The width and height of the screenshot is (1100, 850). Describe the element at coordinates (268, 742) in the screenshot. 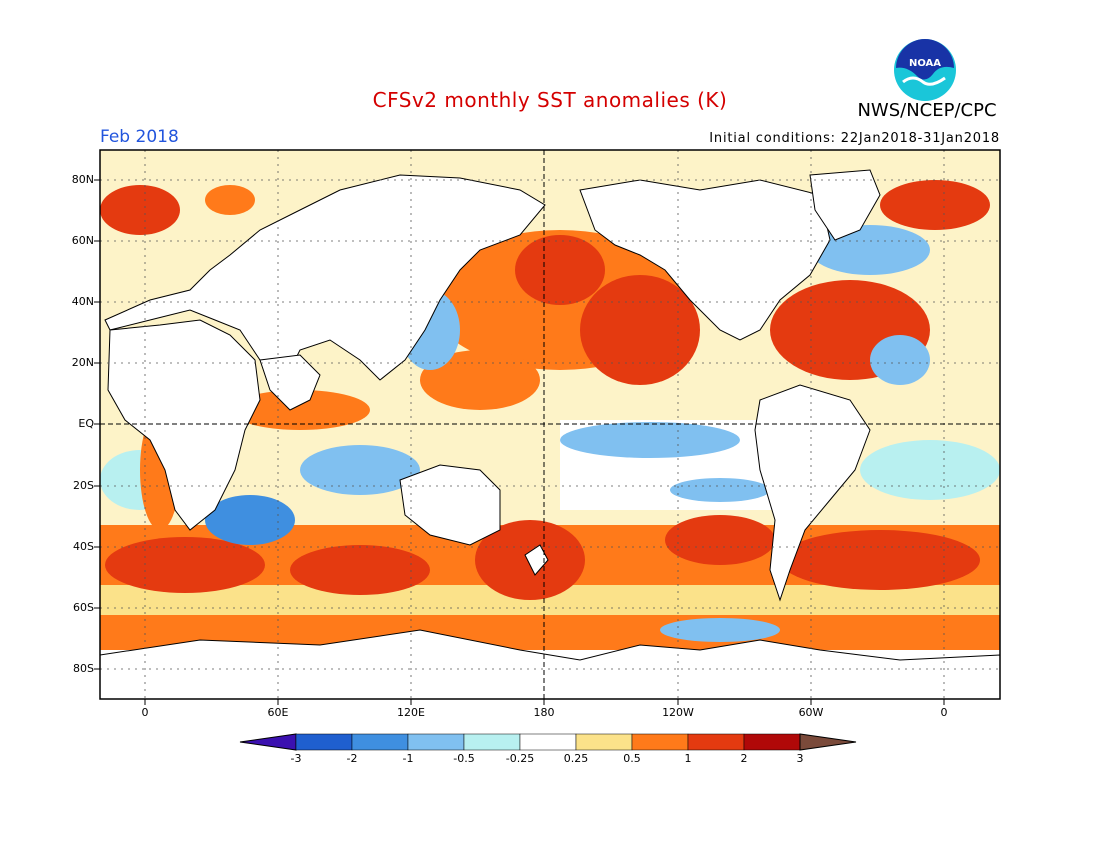

I see `colorbar-arrow-low` at that location.